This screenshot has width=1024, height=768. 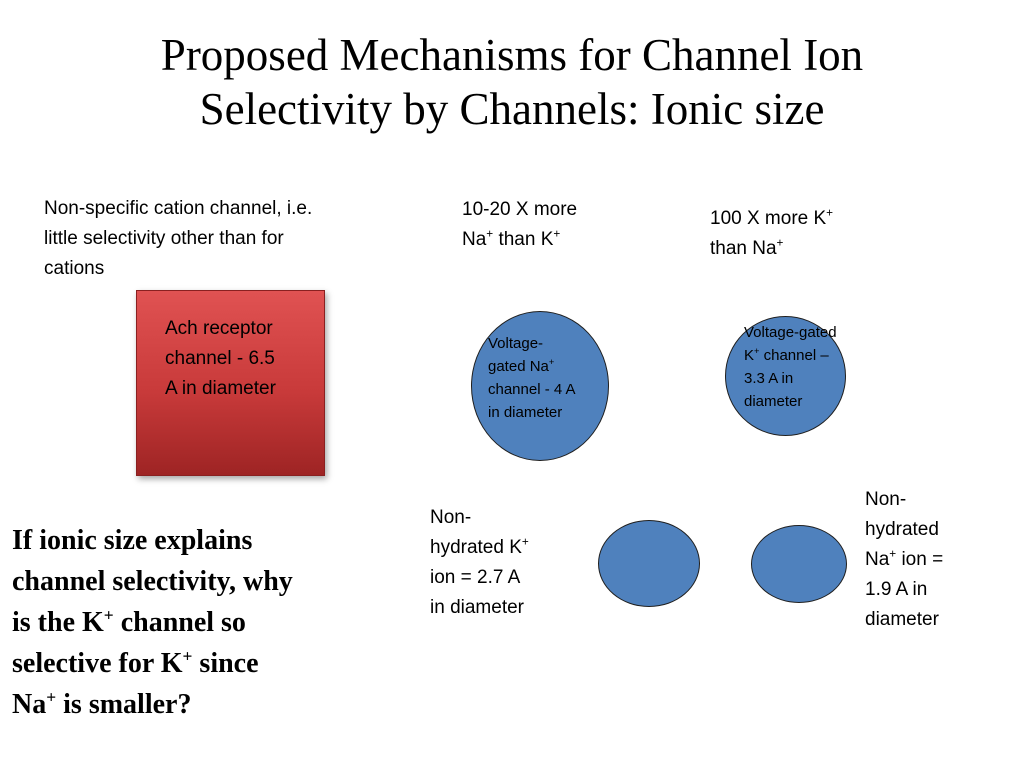 I want to click on label-line: little selectivity other than for, so click(x=164, y=238).